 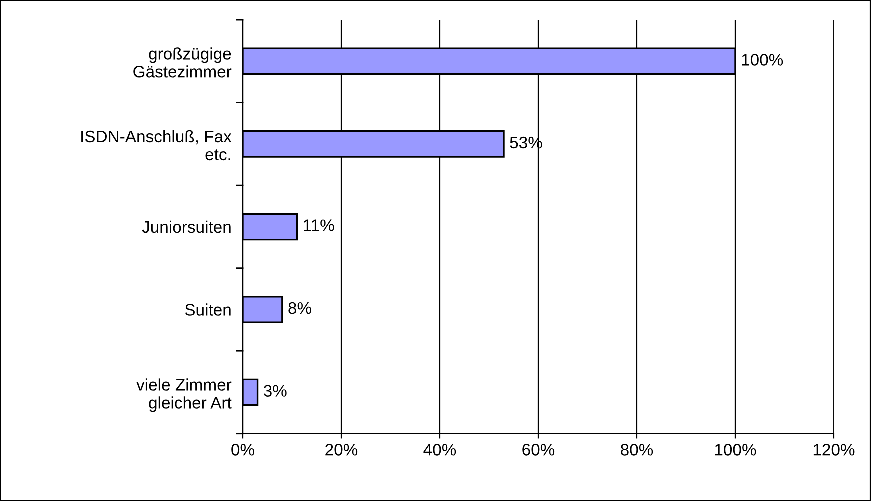 What do you see at coordinates (184, 395) in the screenshot?
I see `y-tick-label: viele Zimmer gleicher Art` at bounding box center [184, 395].